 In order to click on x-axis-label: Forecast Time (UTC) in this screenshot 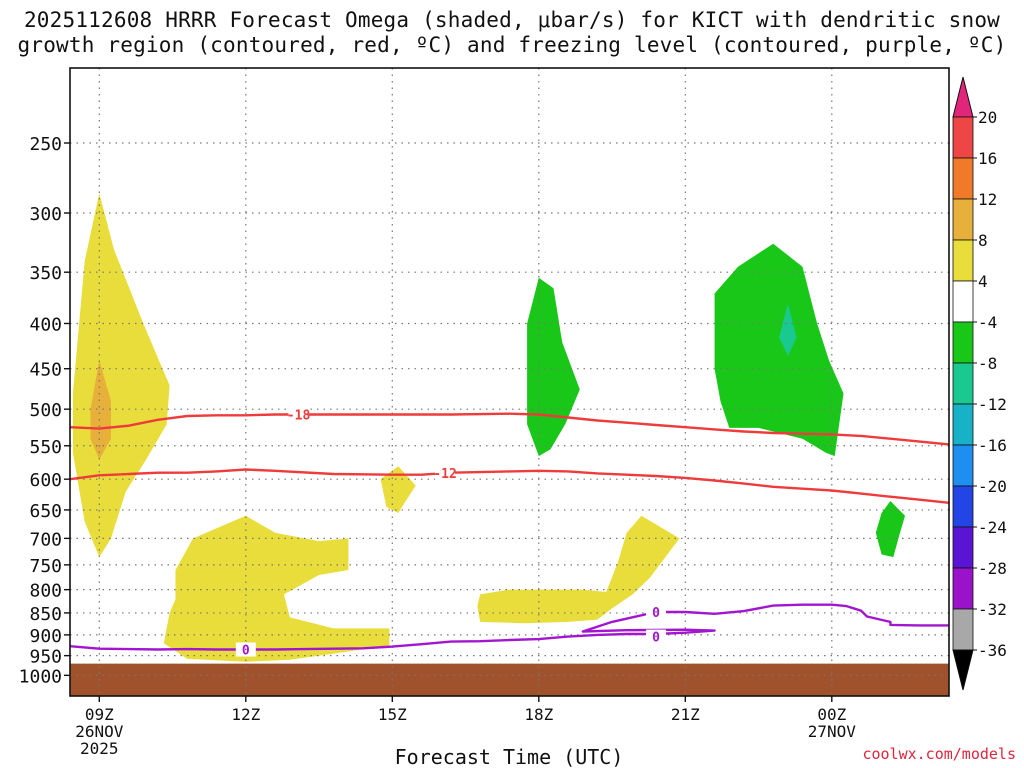, I will do `click(509, 756)`.